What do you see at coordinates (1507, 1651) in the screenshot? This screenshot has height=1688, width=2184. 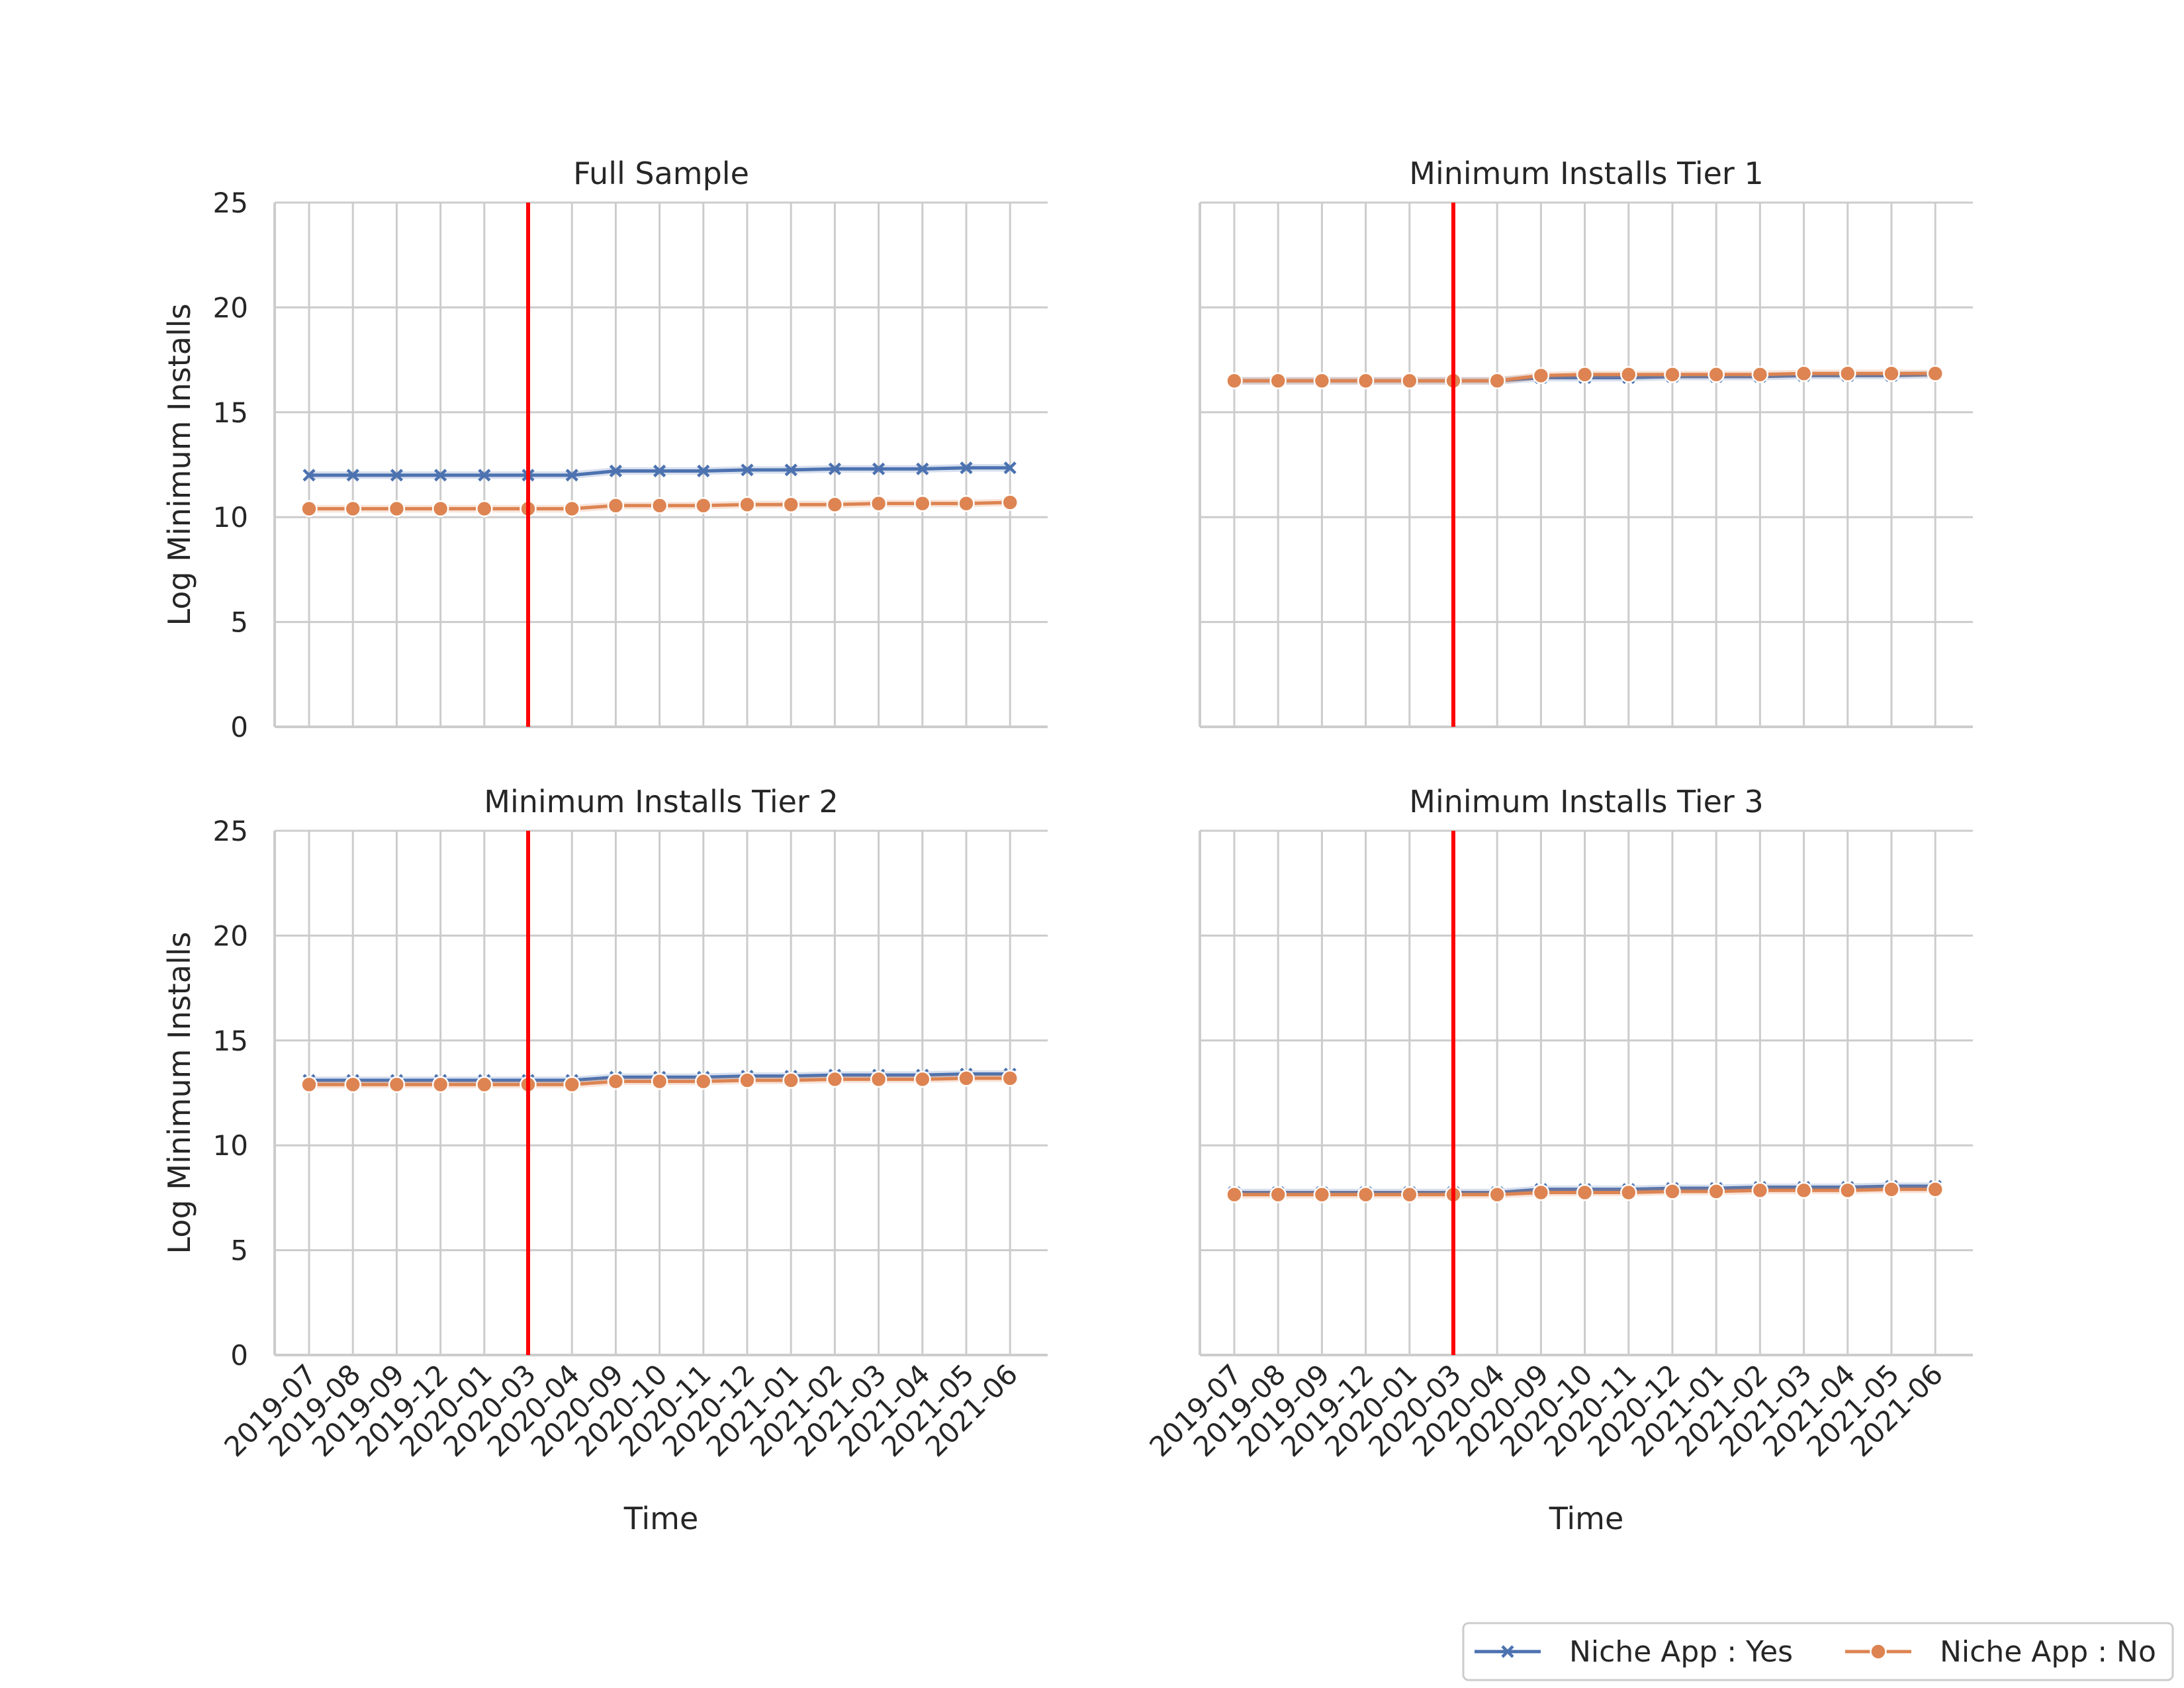 I see `legend-marker` at bounding box center [1507, 1651].